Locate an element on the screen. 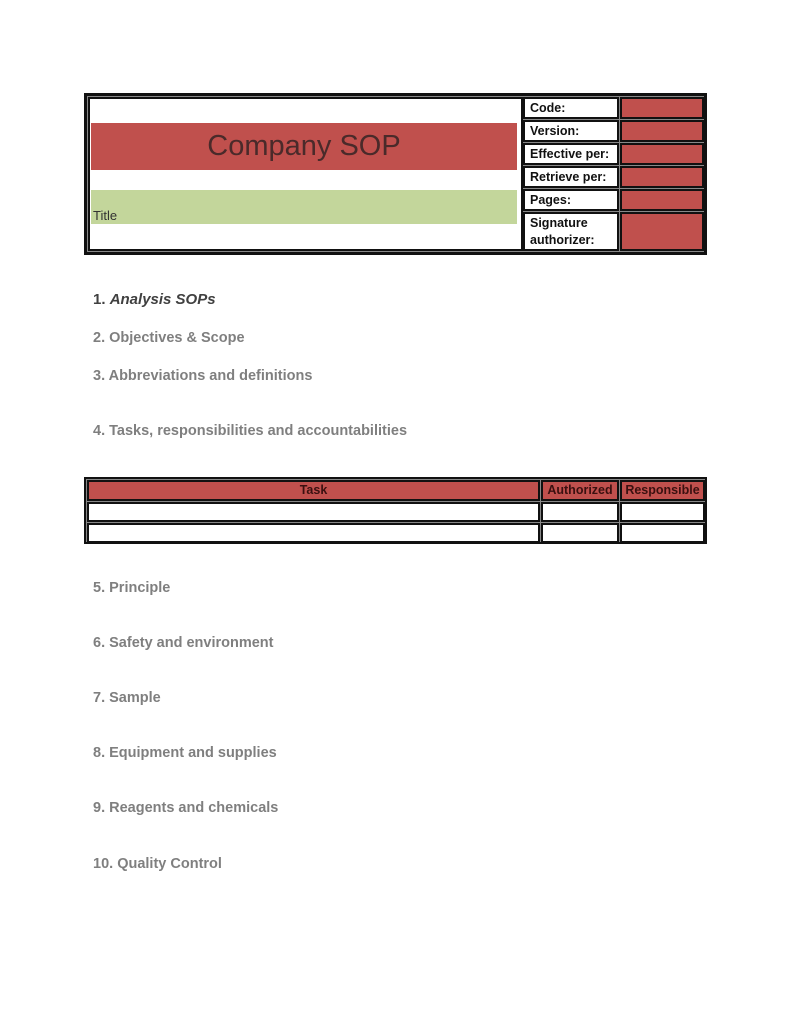 Image resolution: width=790 pixels, height=1022 pixels. task-table: Task Authorized Responsible is located at coordinates (395, 510).